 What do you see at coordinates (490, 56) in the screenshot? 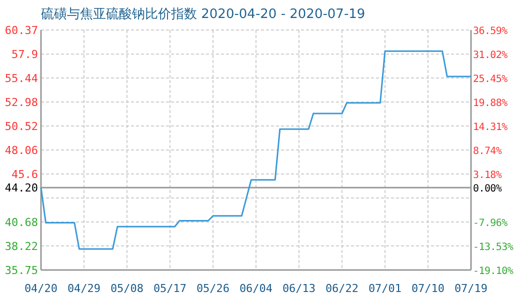
I see `y2-tick-label: 31.02%` at bounding box center [490, 56].